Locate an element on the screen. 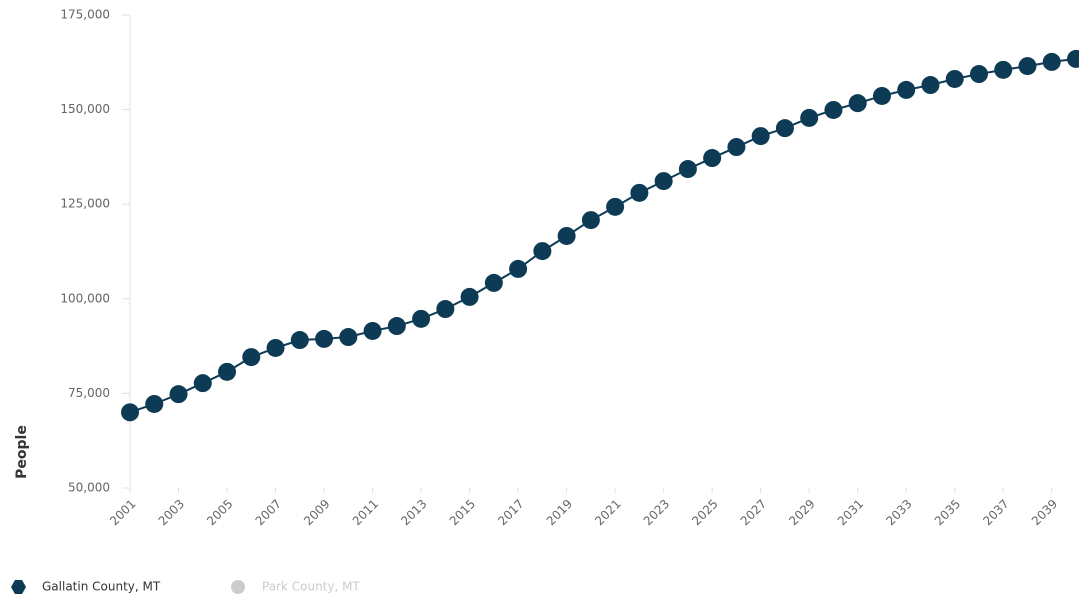 This screenshot has height=598, width=1079. x-tick-label: 2001 is located at coordinates (122, 512).